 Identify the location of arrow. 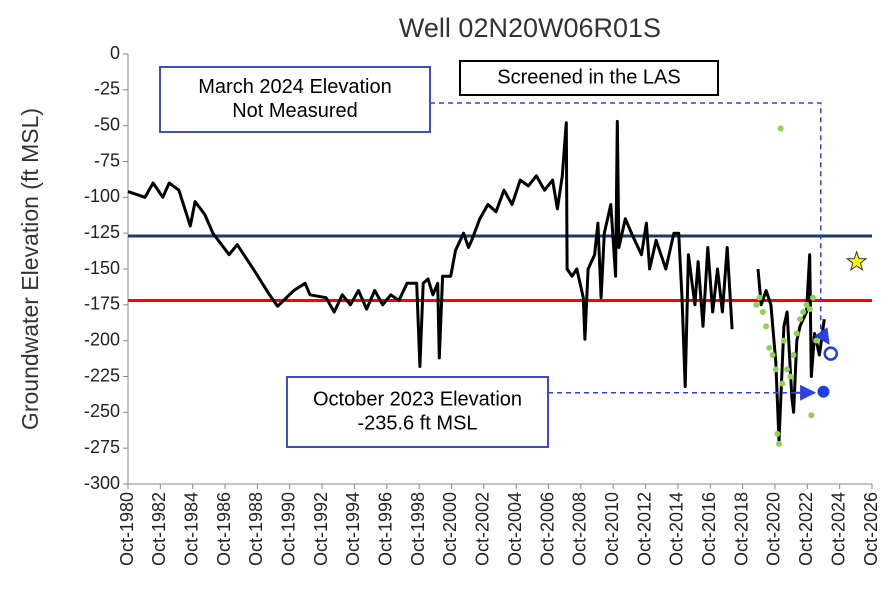
(822, 336).